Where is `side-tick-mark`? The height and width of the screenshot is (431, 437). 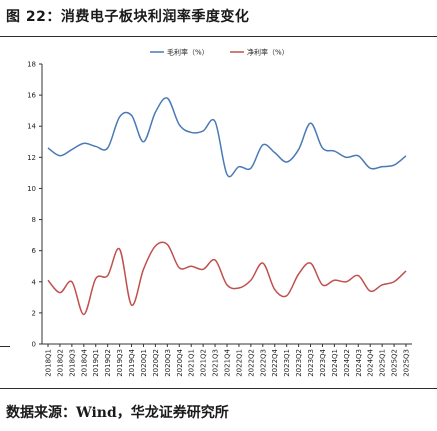 side-tick-mark is located at coordinates (5, 346).